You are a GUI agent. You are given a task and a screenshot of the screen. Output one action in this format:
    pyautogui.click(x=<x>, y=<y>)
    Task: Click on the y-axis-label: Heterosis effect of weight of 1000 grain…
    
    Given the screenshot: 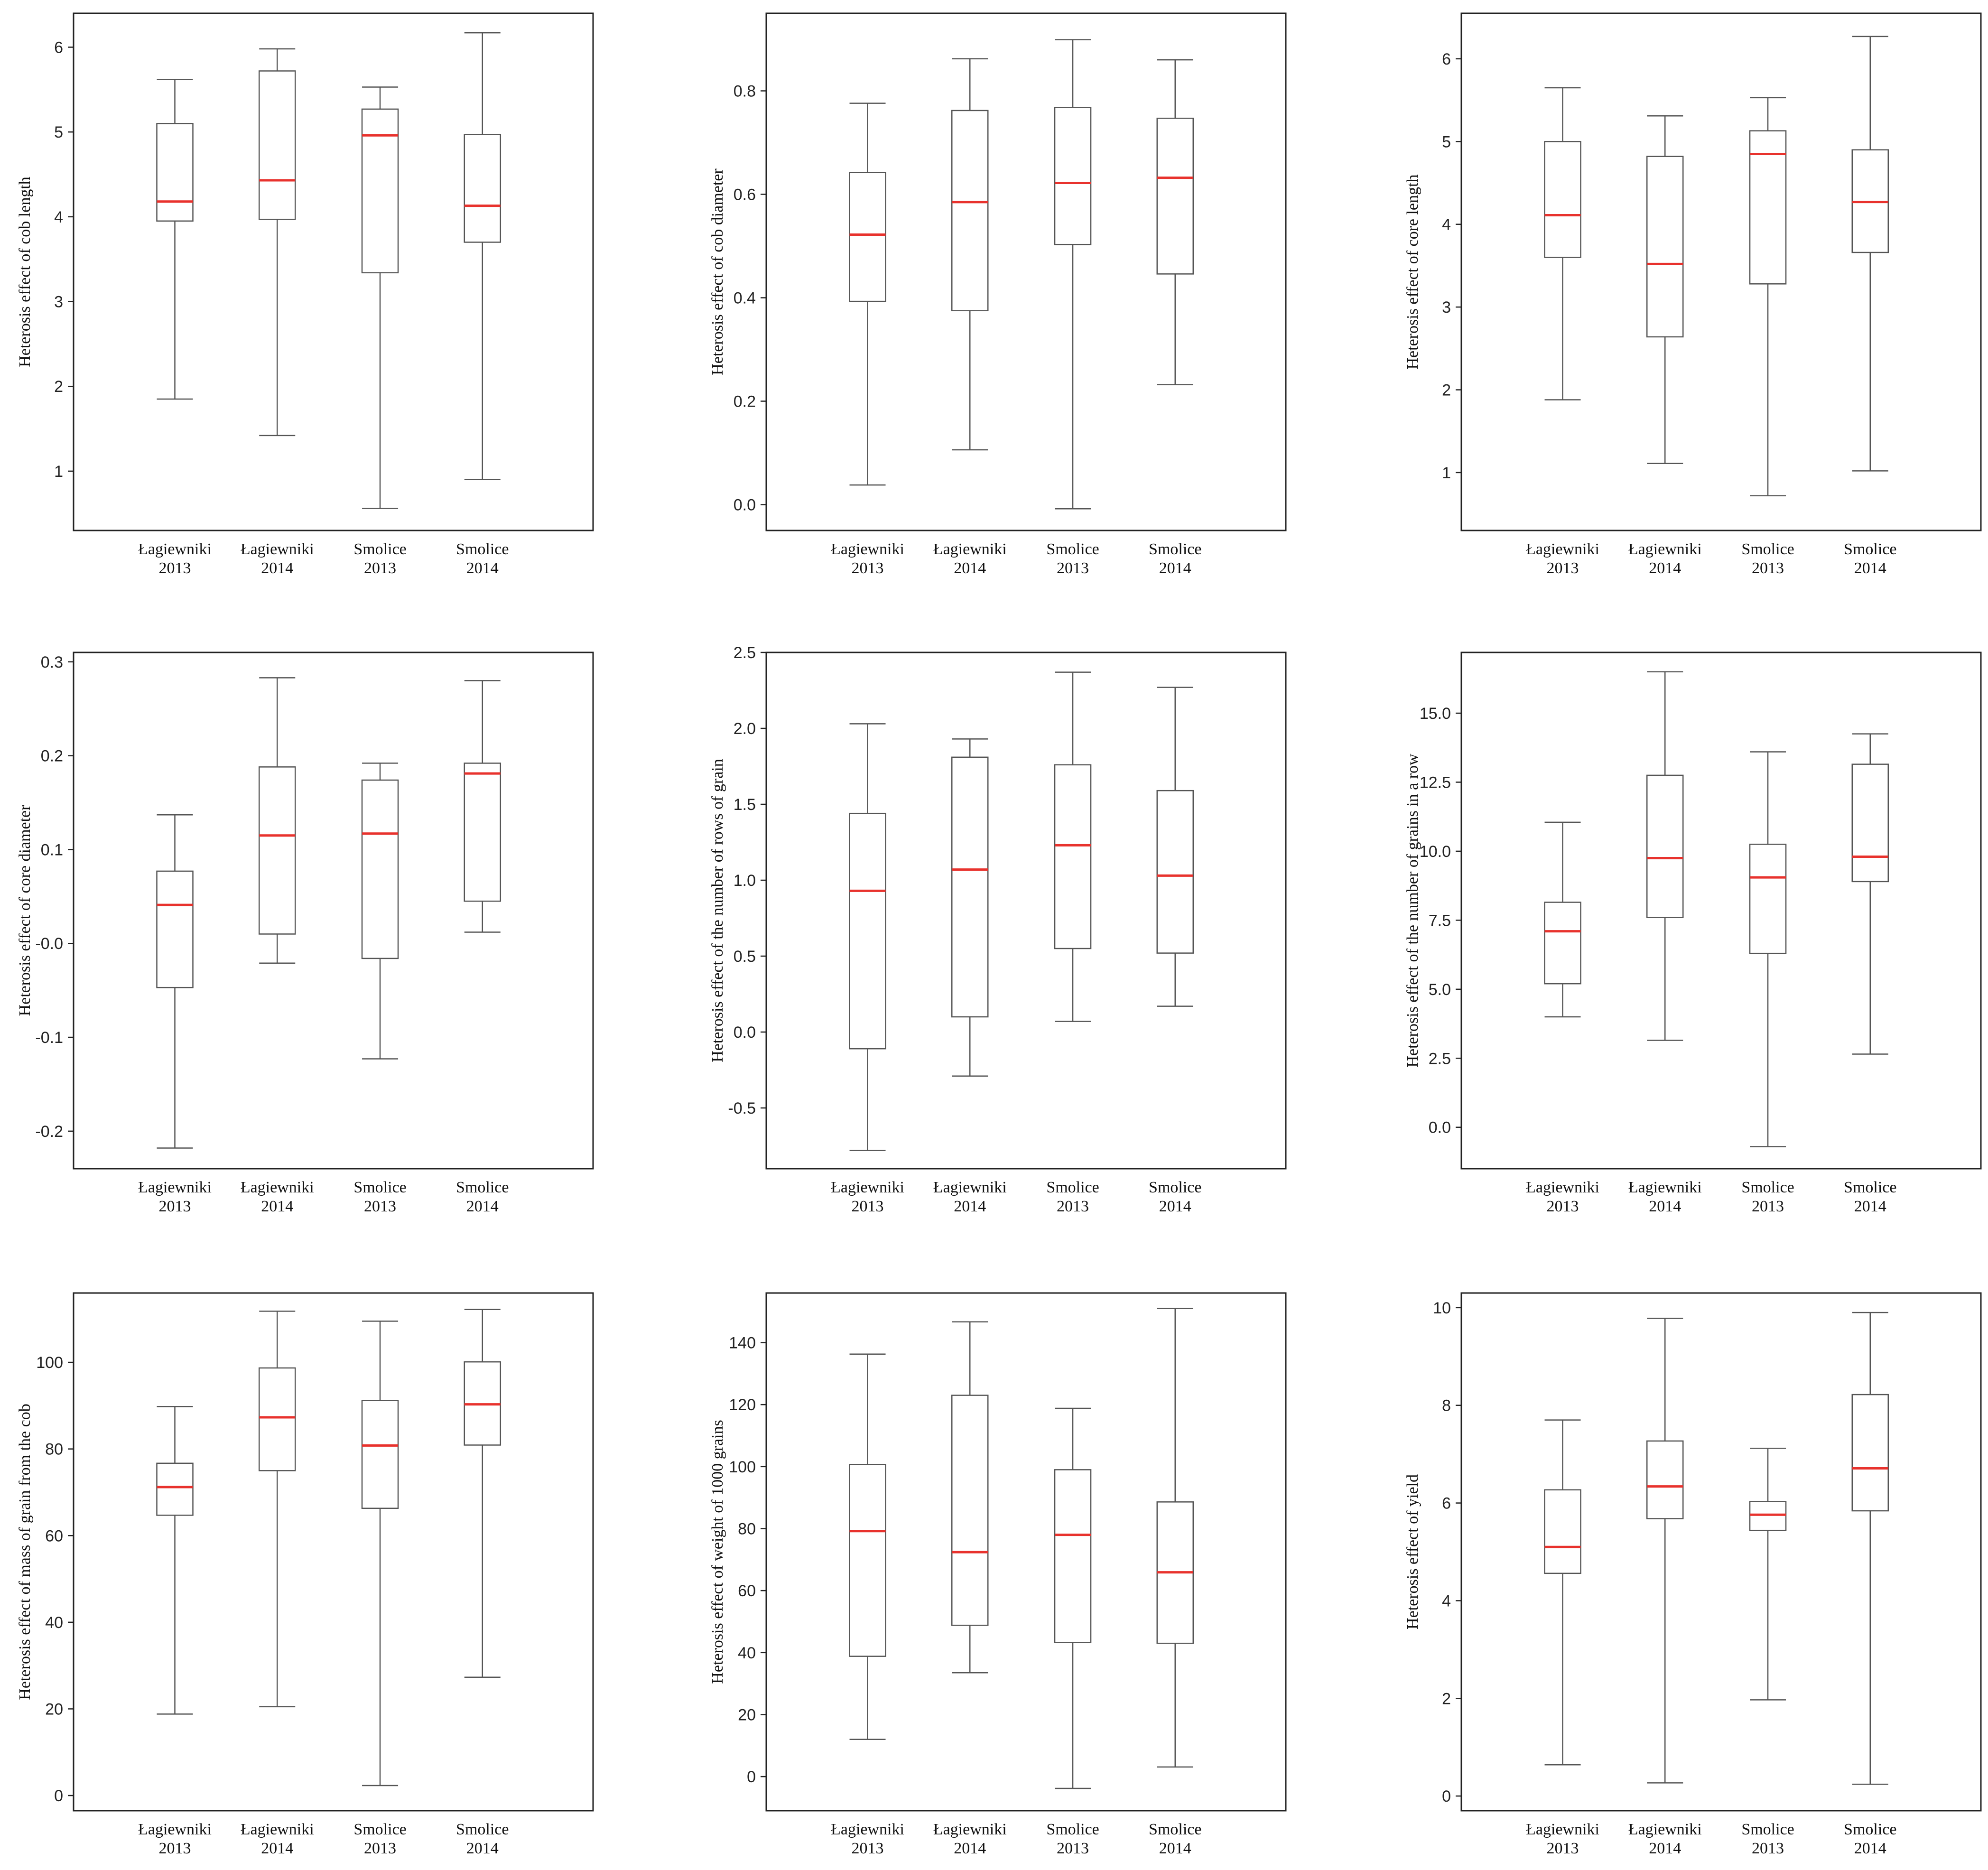 What is the action you would take?
    pyautogui.click(x=718, y=1552)
    